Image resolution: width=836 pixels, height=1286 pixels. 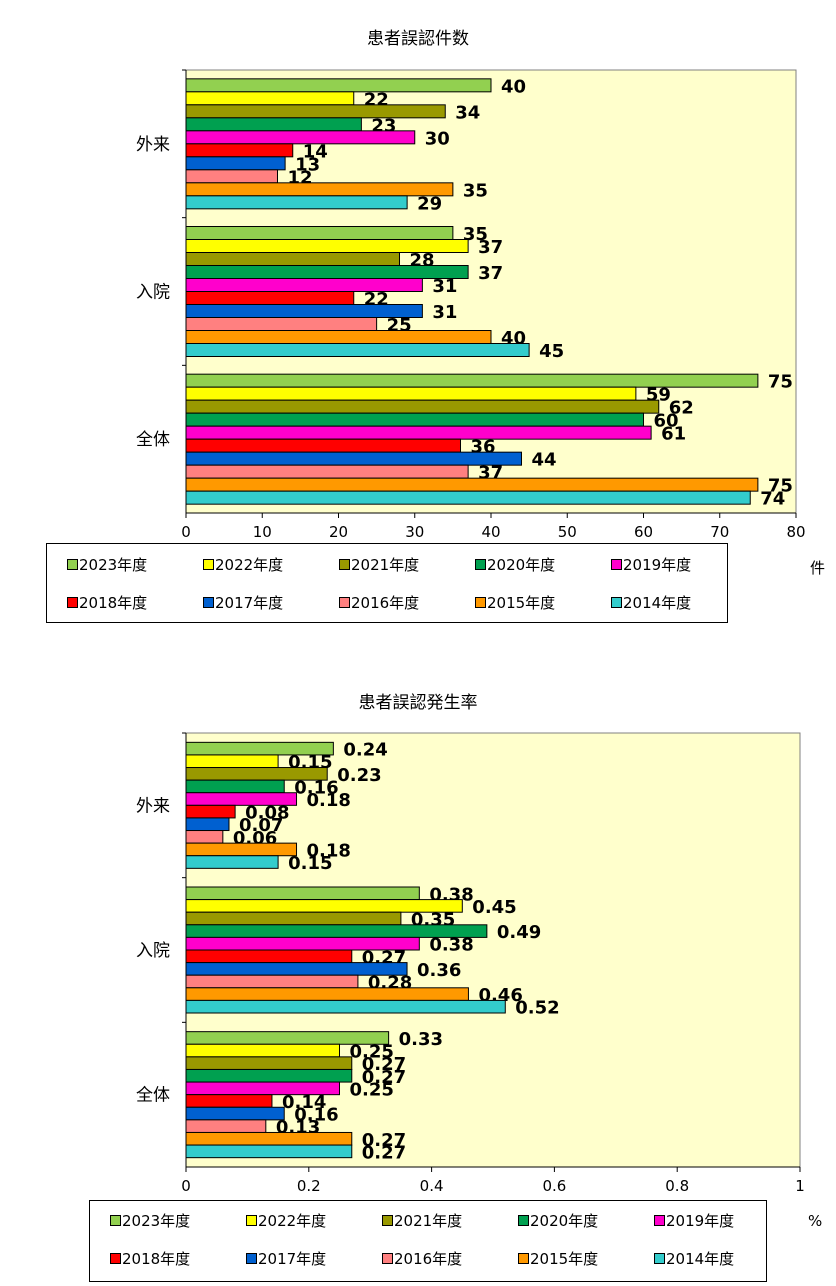 What do you see at coordinates (307, 164) in the screenshot?
I see `data-label: 13` at bounding box center [307, 164].